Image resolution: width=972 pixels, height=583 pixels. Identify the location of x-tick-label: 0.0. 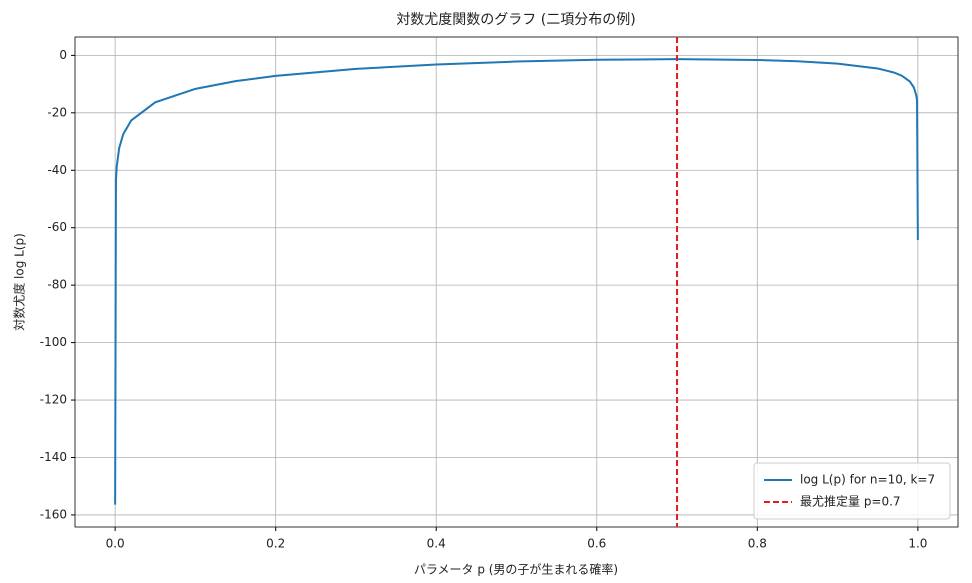
(115, 544).